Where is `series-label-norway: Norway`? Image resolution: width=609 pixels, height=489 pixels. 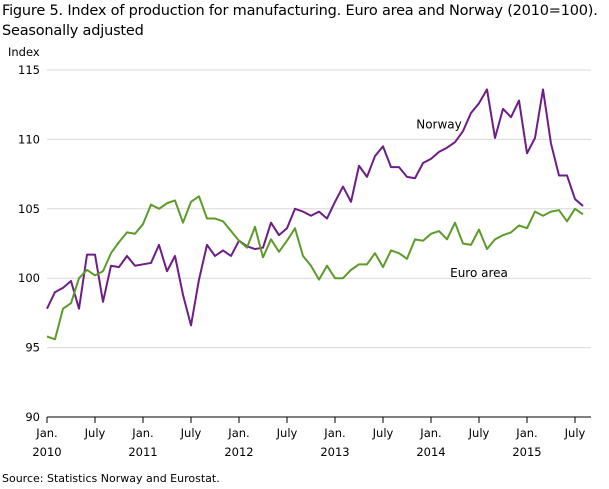
series-label-norway: Norway is located at coordinates (439, 124).